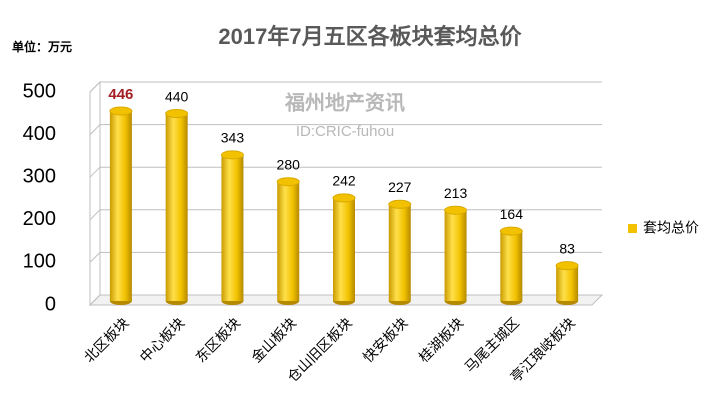  What do you see at coordinates (456, 193) in the screenshot?
I see `data-label: 213` at bounding box center [456, 193].